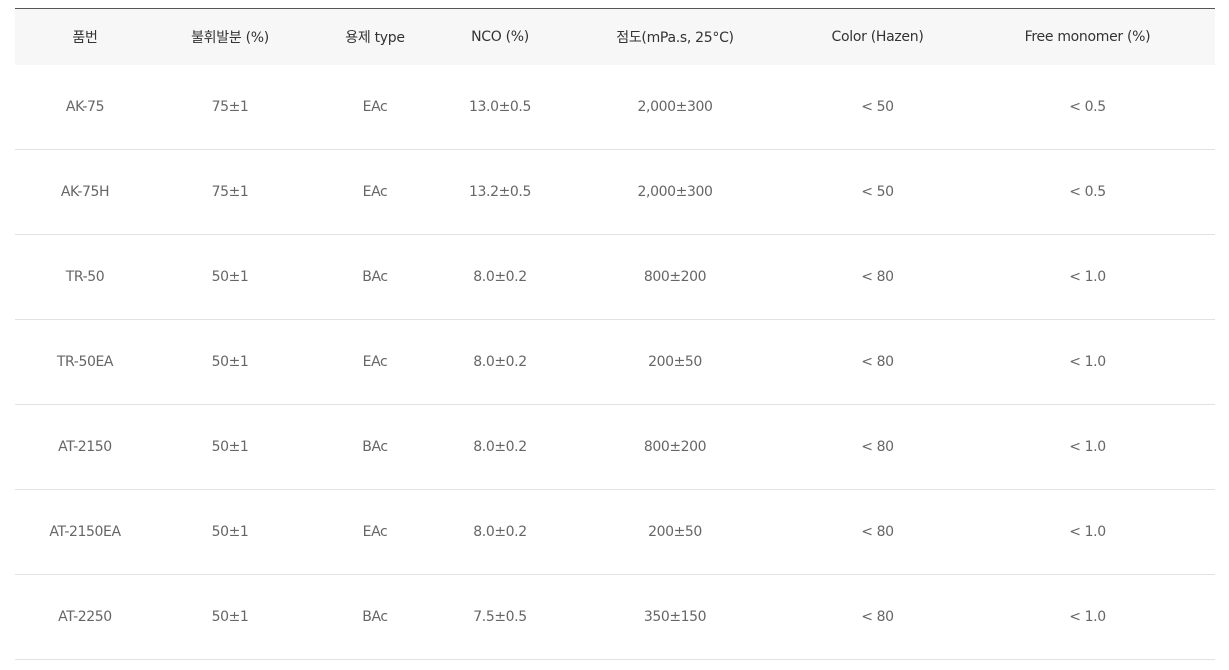  I want to click on cell-nco: 13.0±0.5, so click(500, 107).